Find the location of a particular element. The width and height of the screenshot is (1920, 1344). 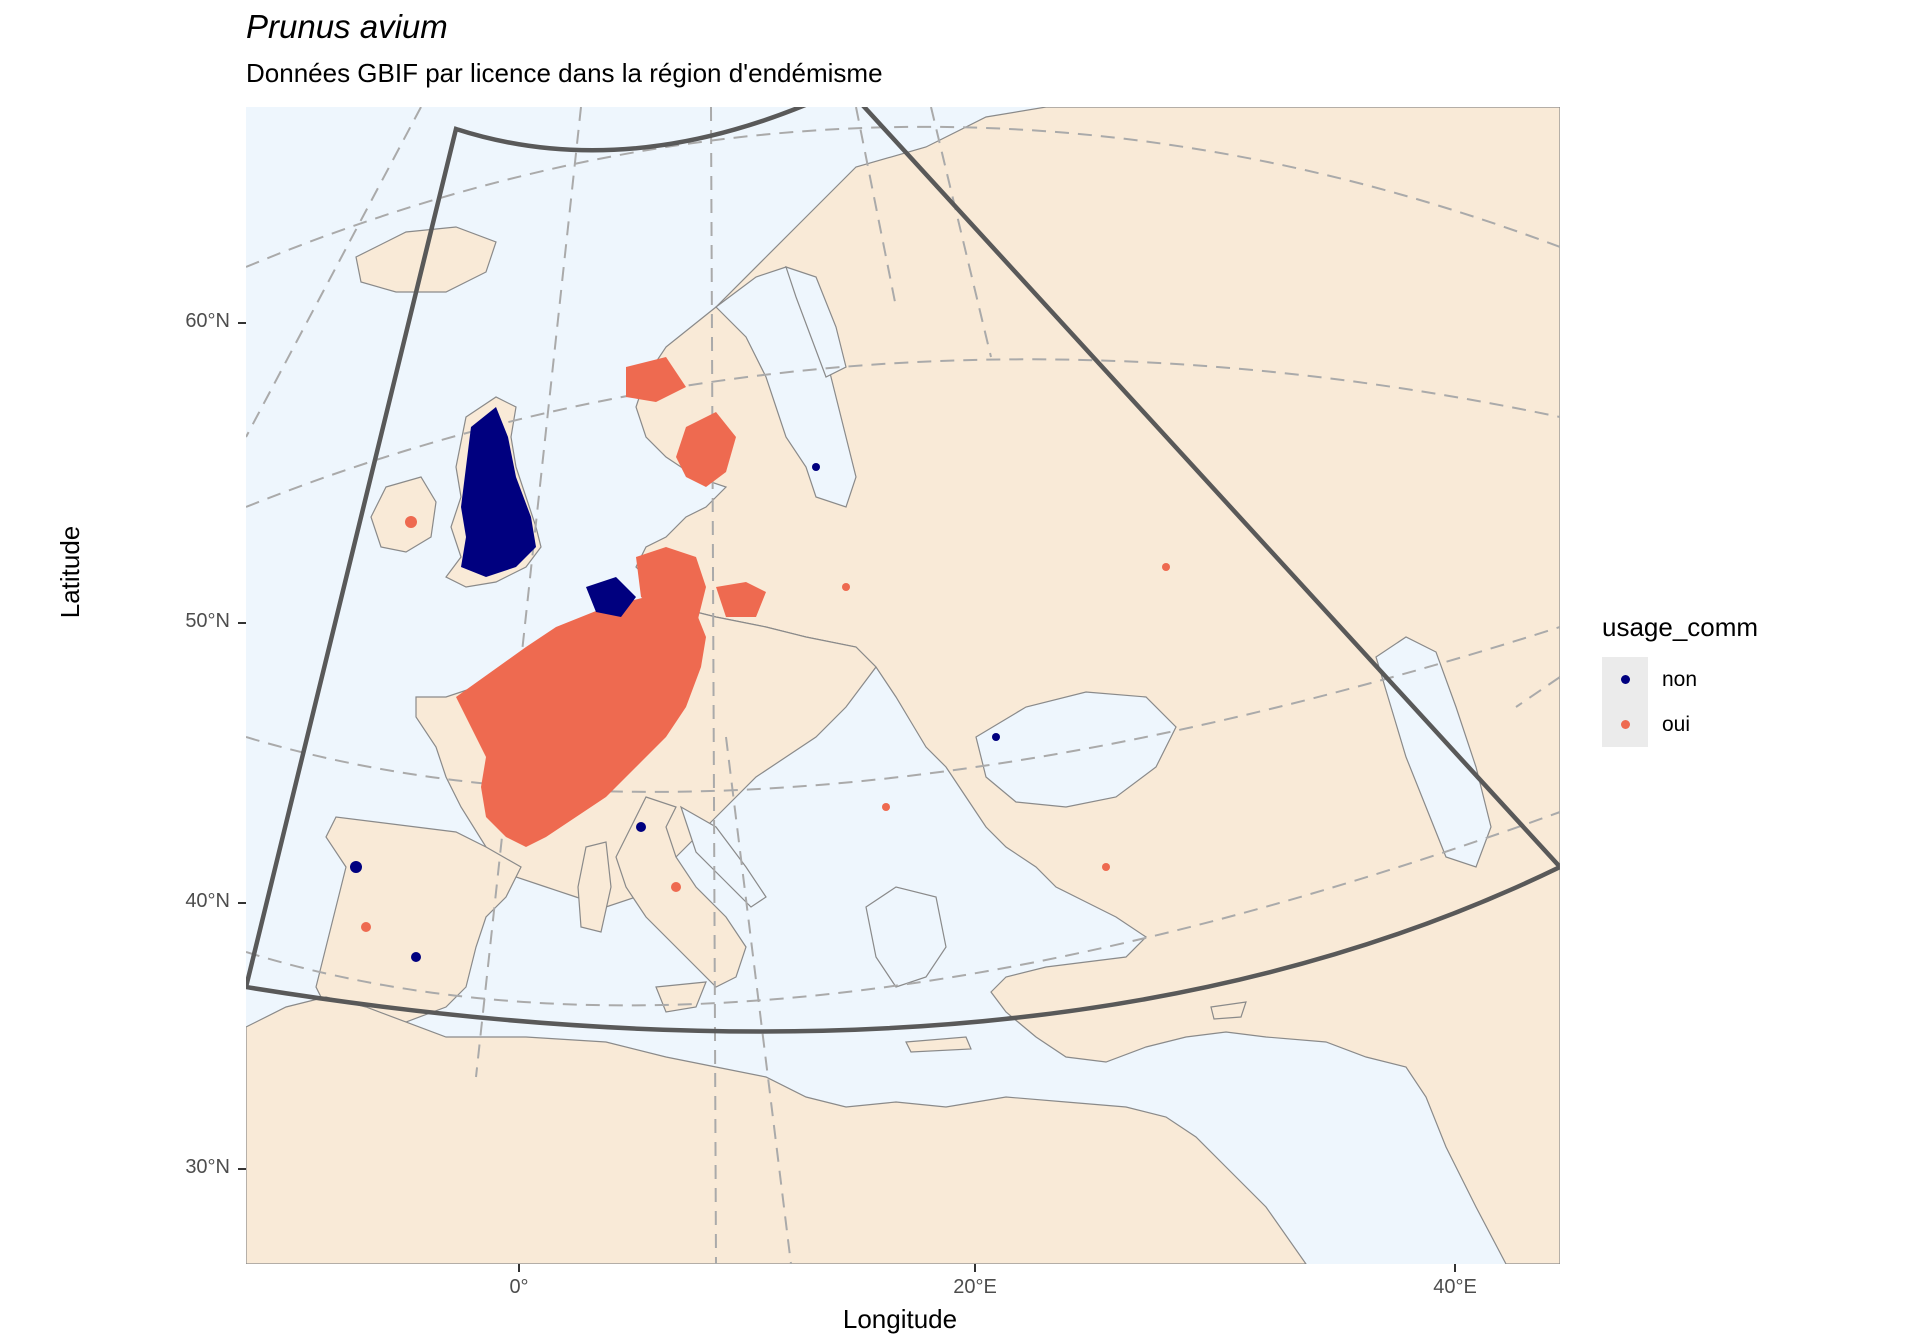

land-italy is located at coordinates (681, 892).